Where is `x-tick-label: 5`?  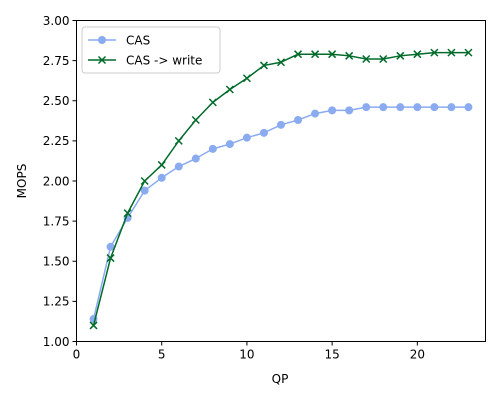 x-tick-label: 5 is located at coordinates (162, 355).